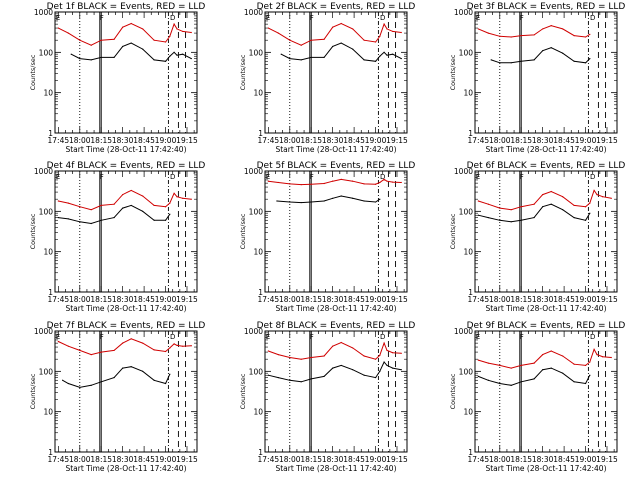 The image size is (640, 480). I want to click on series-events-line, so click(534, 213).